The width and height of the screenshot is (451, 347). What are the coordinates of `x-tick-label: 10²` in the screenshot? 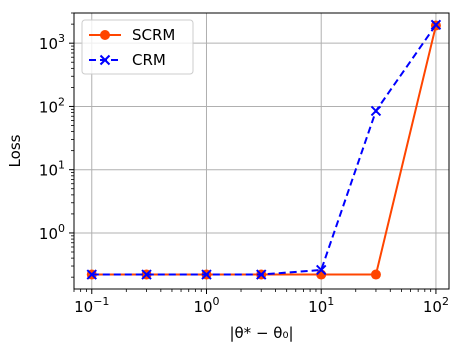 It's located at (436, 305).